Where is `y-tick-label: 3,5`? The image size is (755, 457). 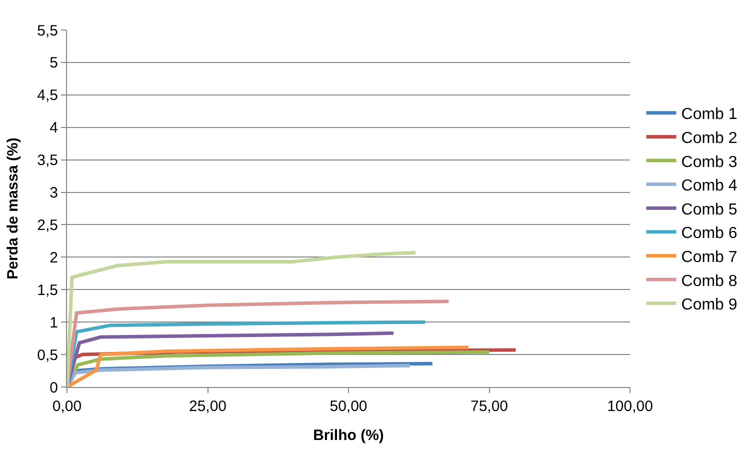 y-tick-label: 3,5 is located at coordinates (47, 161).